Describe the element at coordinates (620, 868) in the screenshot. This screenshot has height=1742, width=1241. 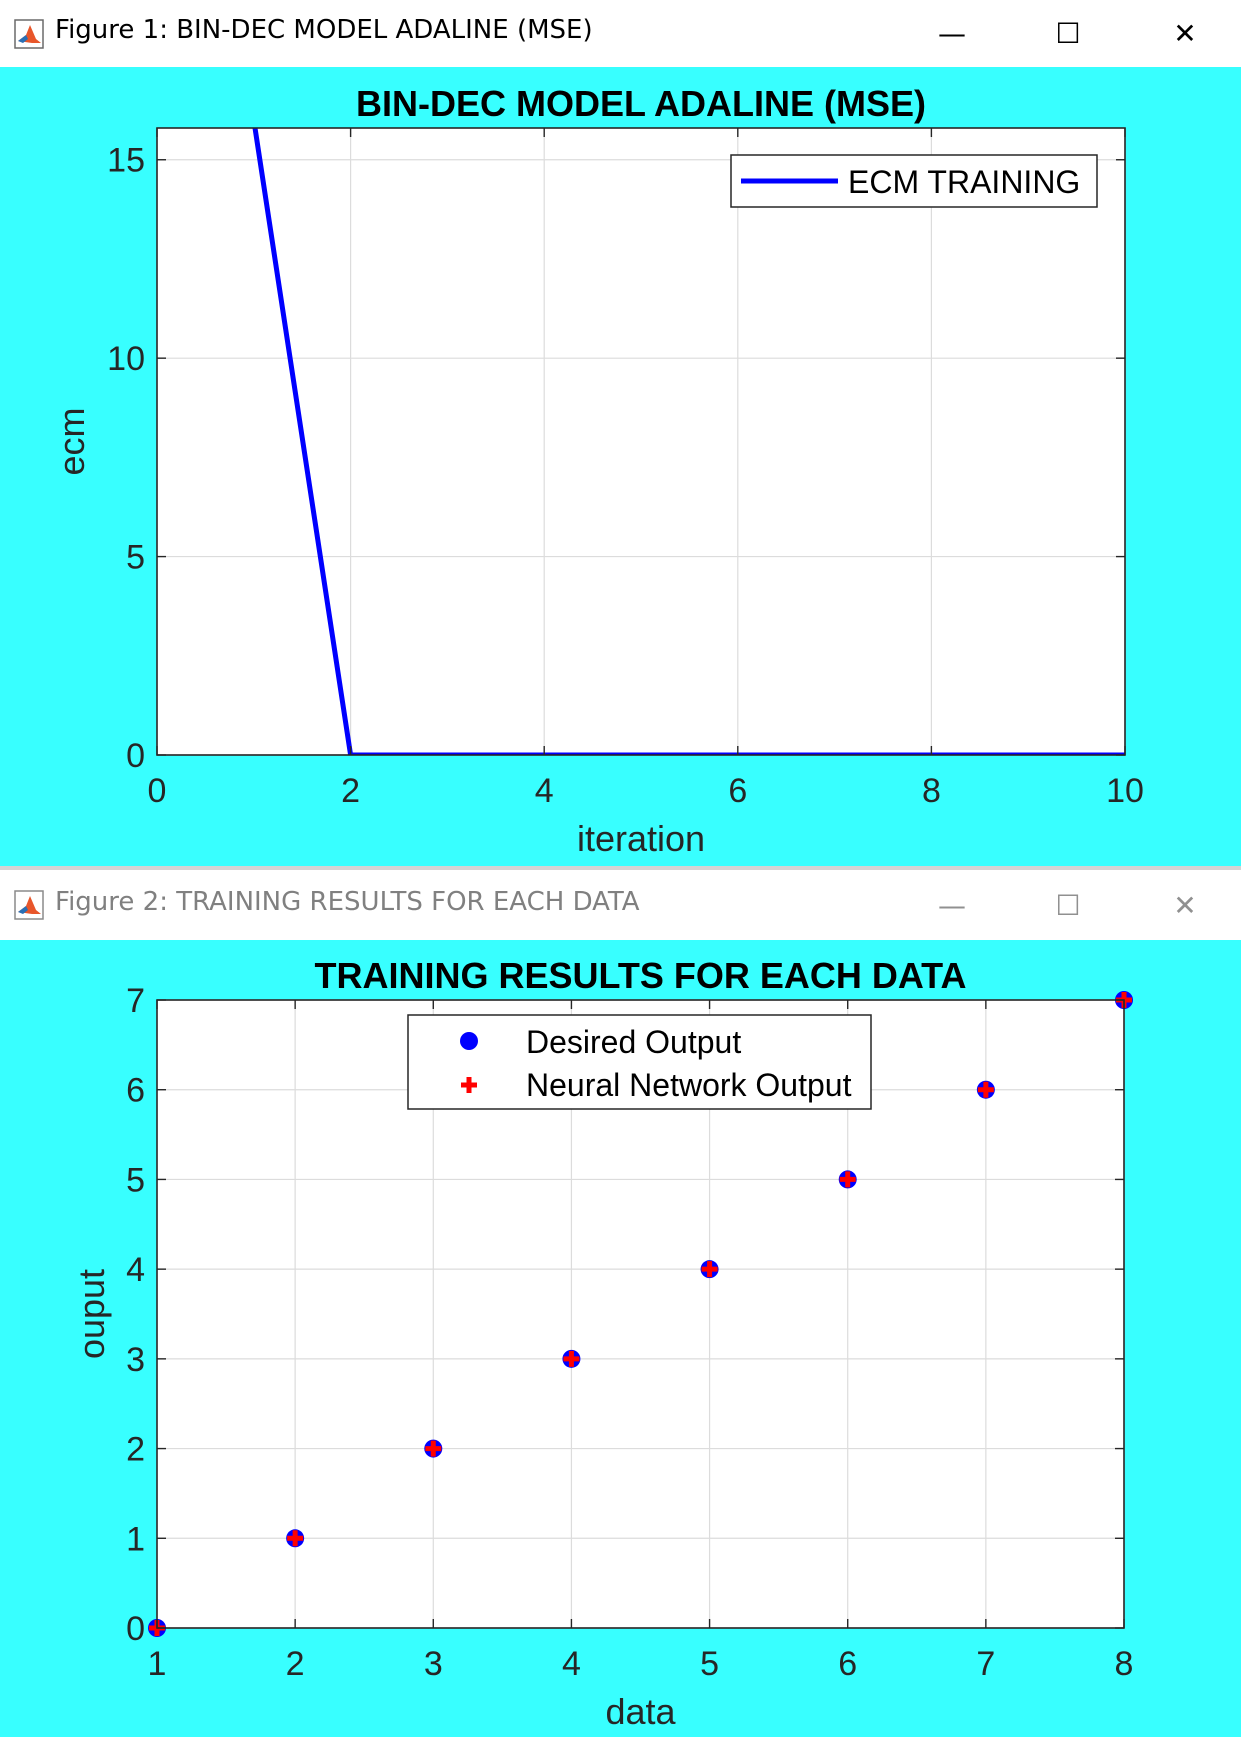
I see `window-divider` at that location.